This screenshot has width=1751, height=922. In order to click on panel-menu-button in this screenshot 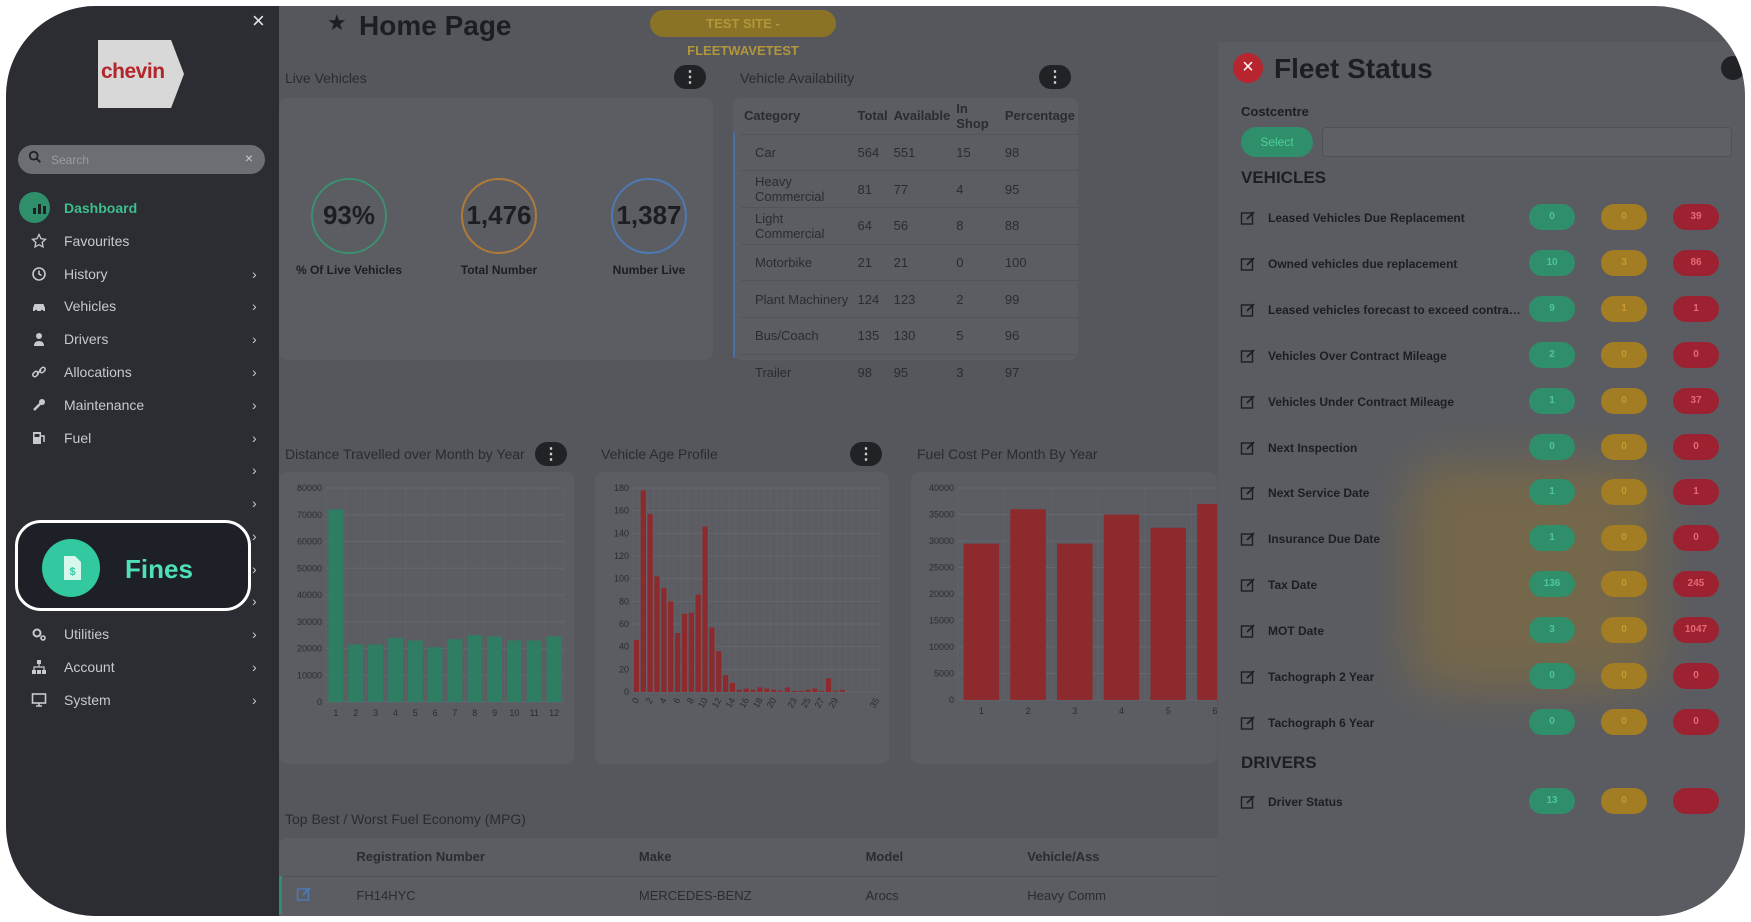, I will do `click(1733, 68)`.